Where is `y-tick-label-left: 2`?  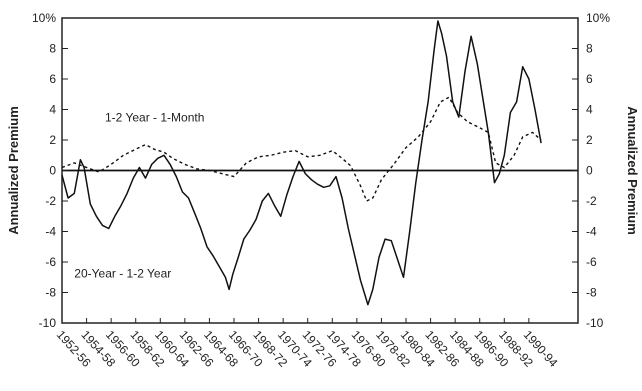 y-tick-label-left: 2 is located at coordinates (52, 140).